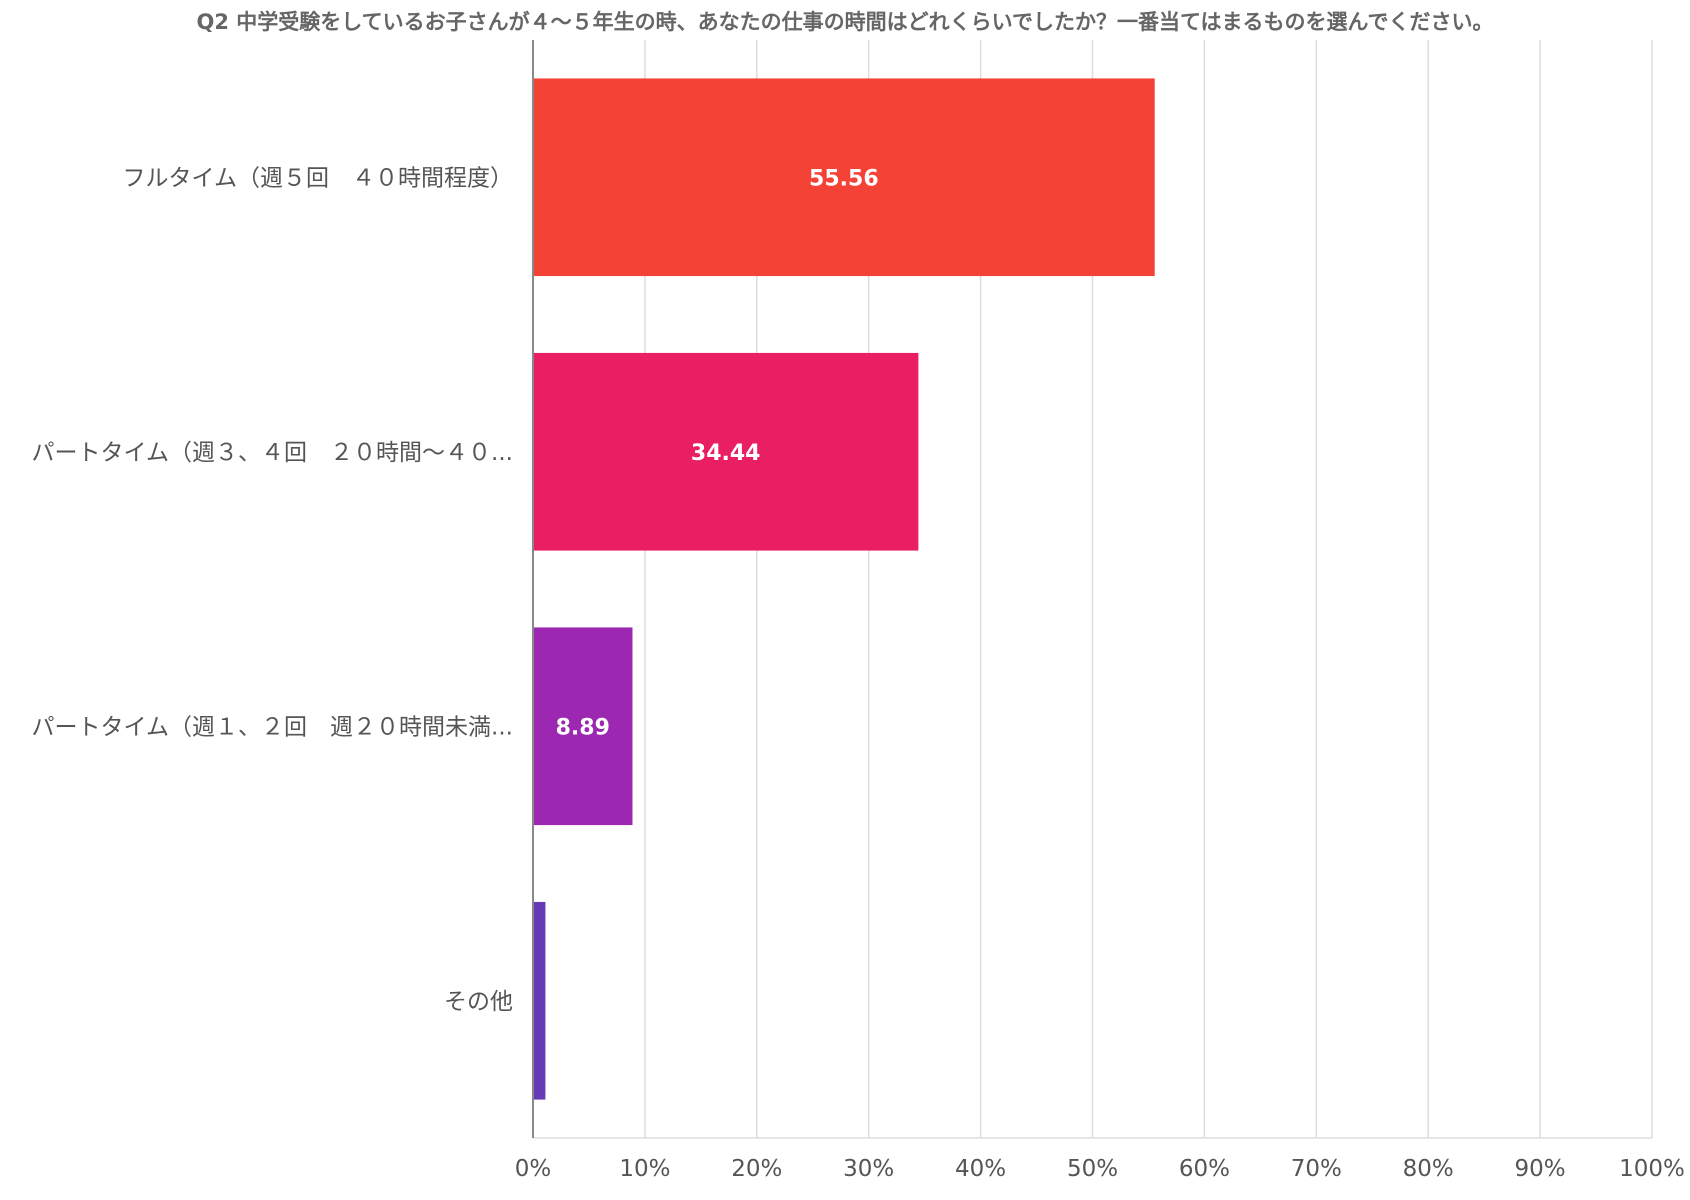  What do you see at coordinates (1540, 1169) in the screenshot?
I see `x-tick-label: 90%` at bounding box center [1540, 1169].